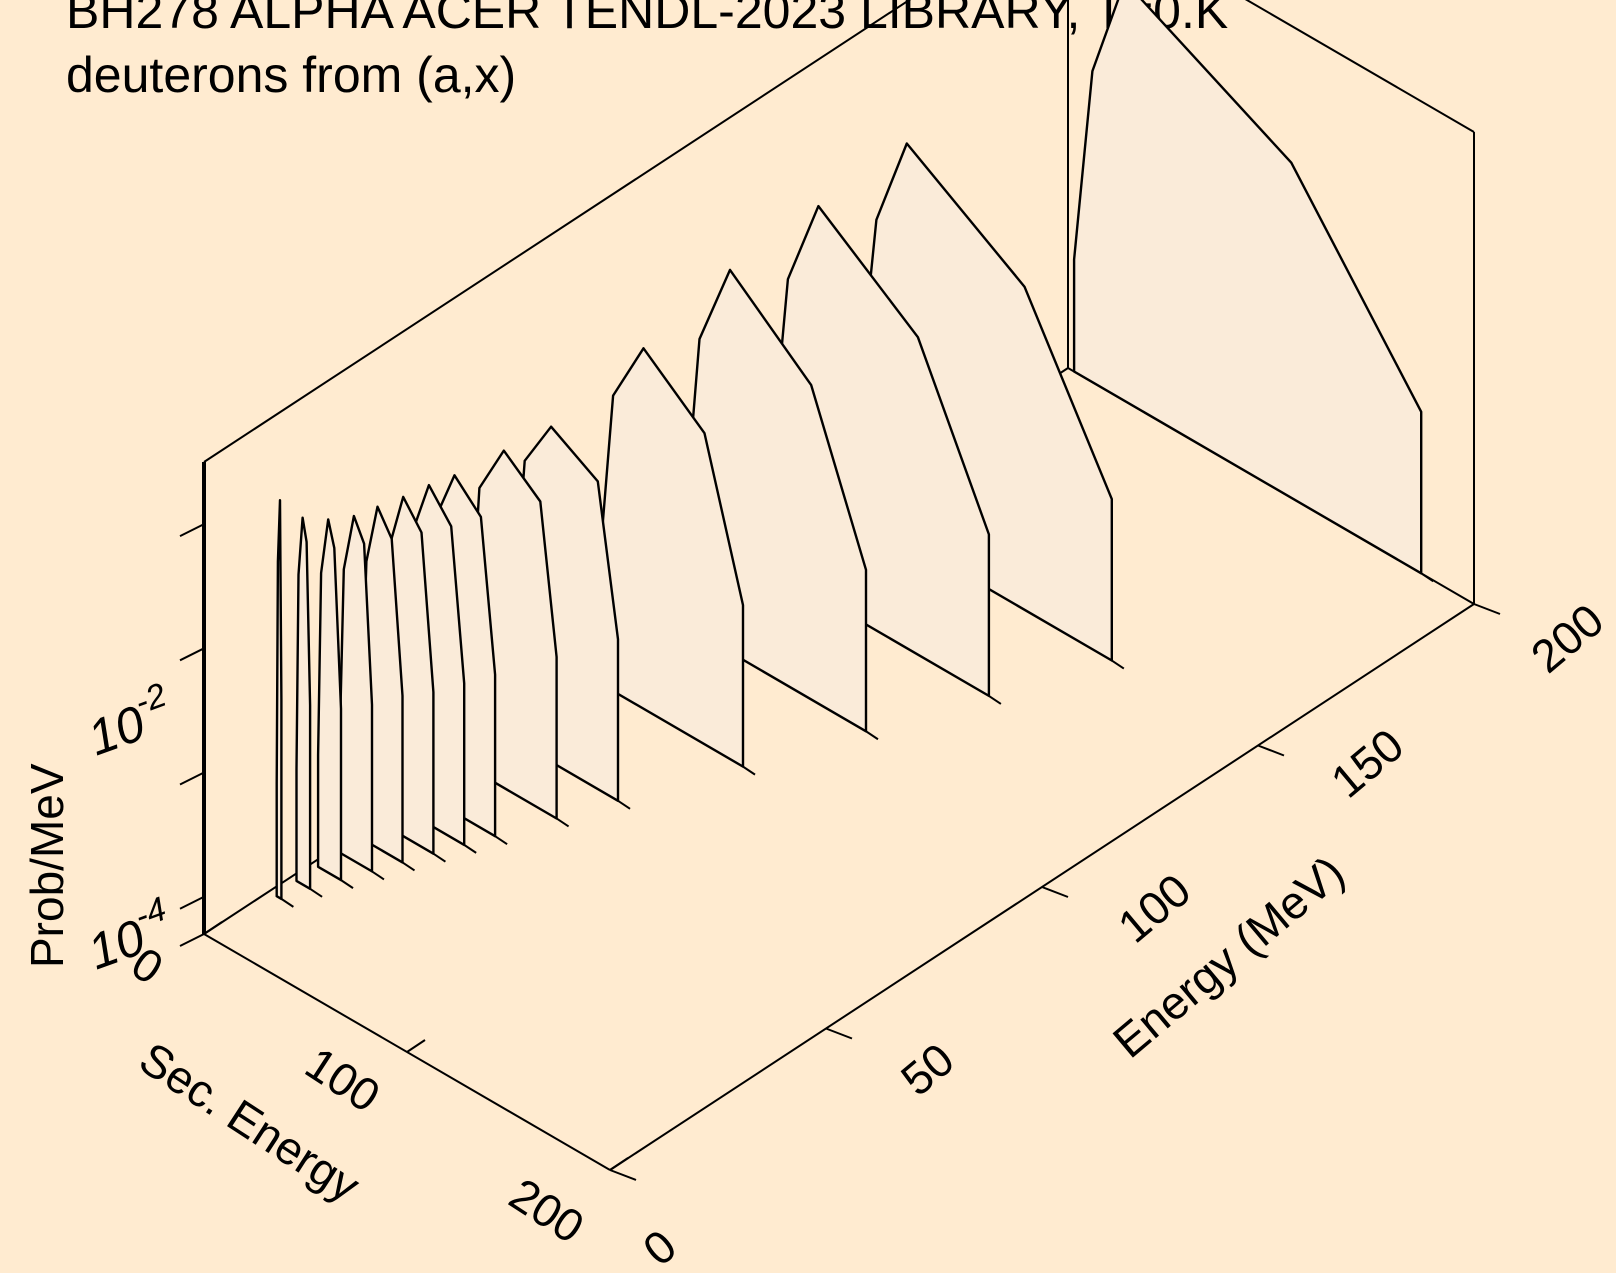 This screenshot has width=1616, height=1273. What do you see at coordinates (279, 700) in the screenshot?
I see `slice-15-mev` at bounding box center [279, 700].